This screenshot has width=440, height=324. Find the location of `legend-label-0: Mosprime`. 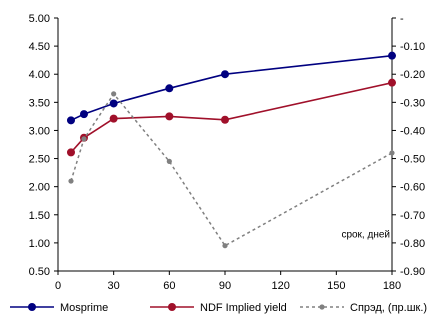

legend-label-0: Mosprime is located at coordinates (84, 308).